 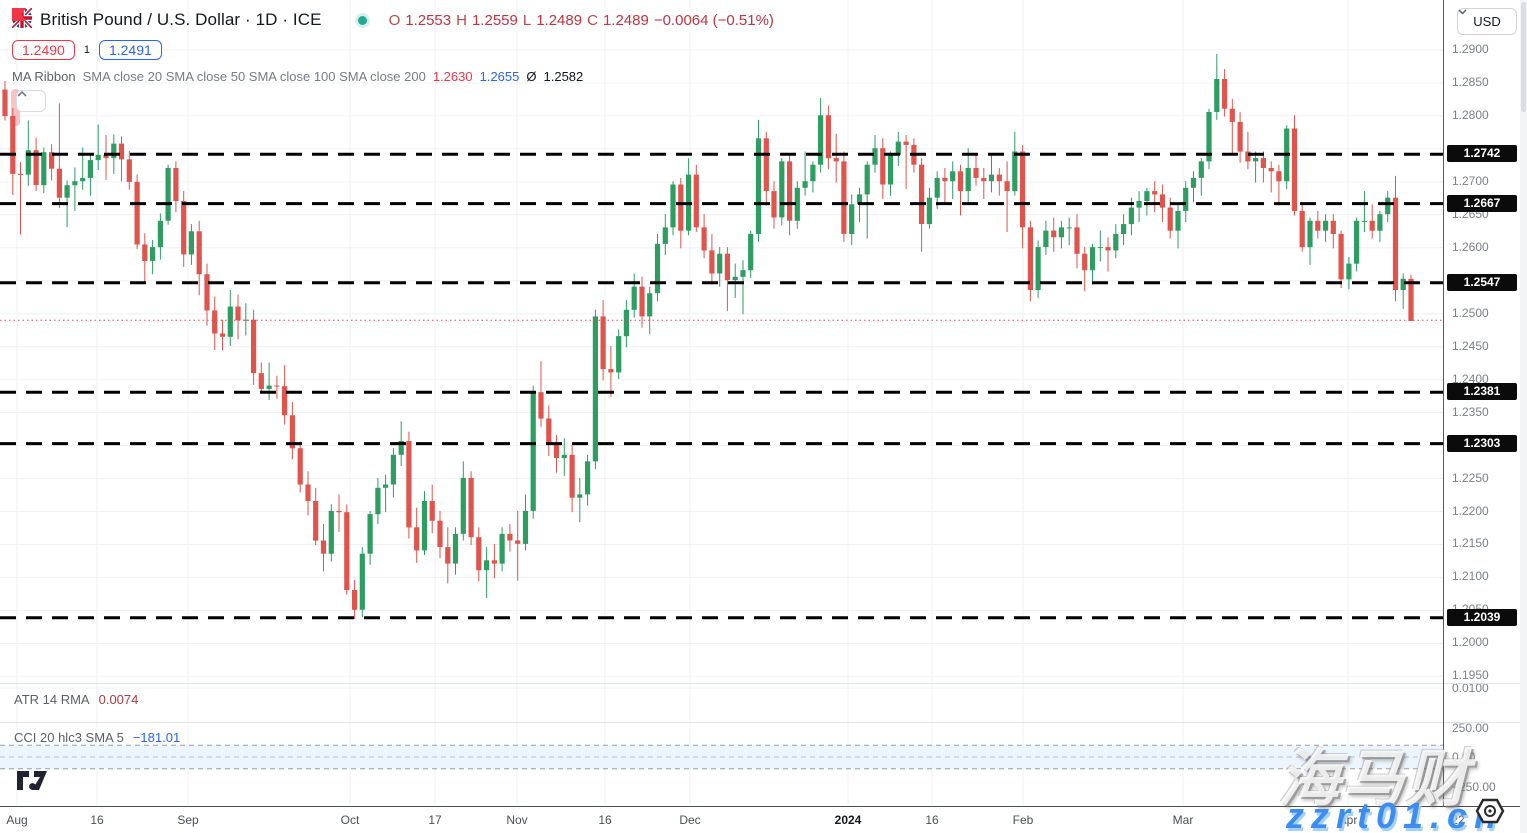 What do you see at coordinates (17, 820) in the screenshot?
I see `time-axis-label: Aug` at bounding box center [17, 820].